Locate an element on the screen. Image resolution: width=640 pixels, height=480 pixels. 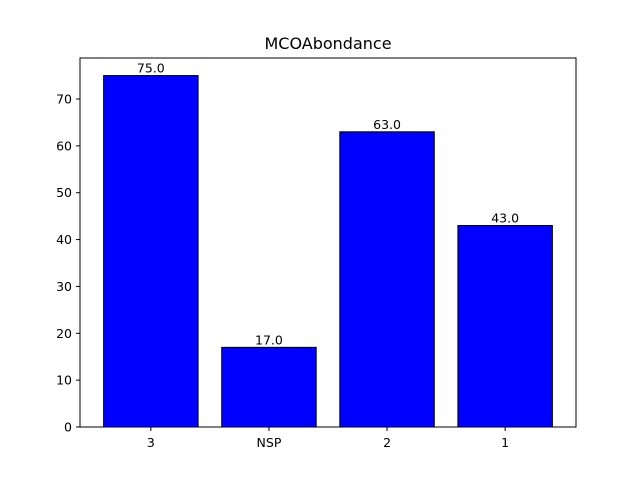
y-tick-label: 60 is located at coordinates (64, 145).